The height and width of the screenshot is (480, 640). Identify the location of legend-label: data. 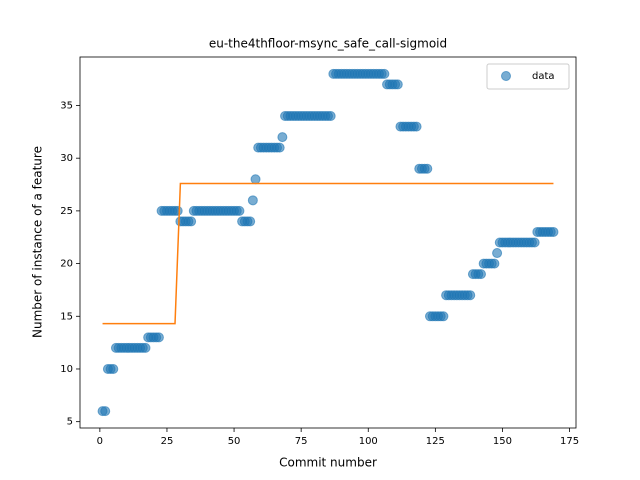
(543, 76).